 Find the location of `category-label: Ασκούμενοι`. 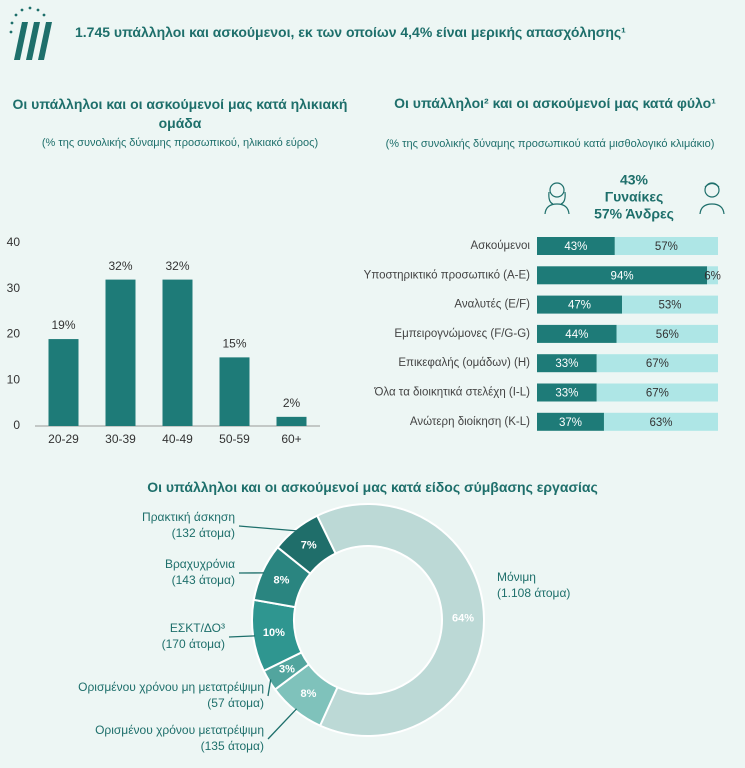

category-label: Ασκούμενοι is located at coordinates (500, 246).